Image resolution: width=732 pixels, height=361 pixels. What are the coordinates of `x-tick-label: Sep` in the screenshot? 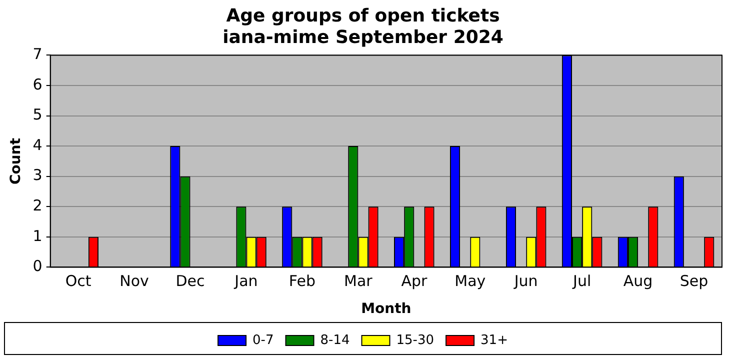 It's located at (694, 281).